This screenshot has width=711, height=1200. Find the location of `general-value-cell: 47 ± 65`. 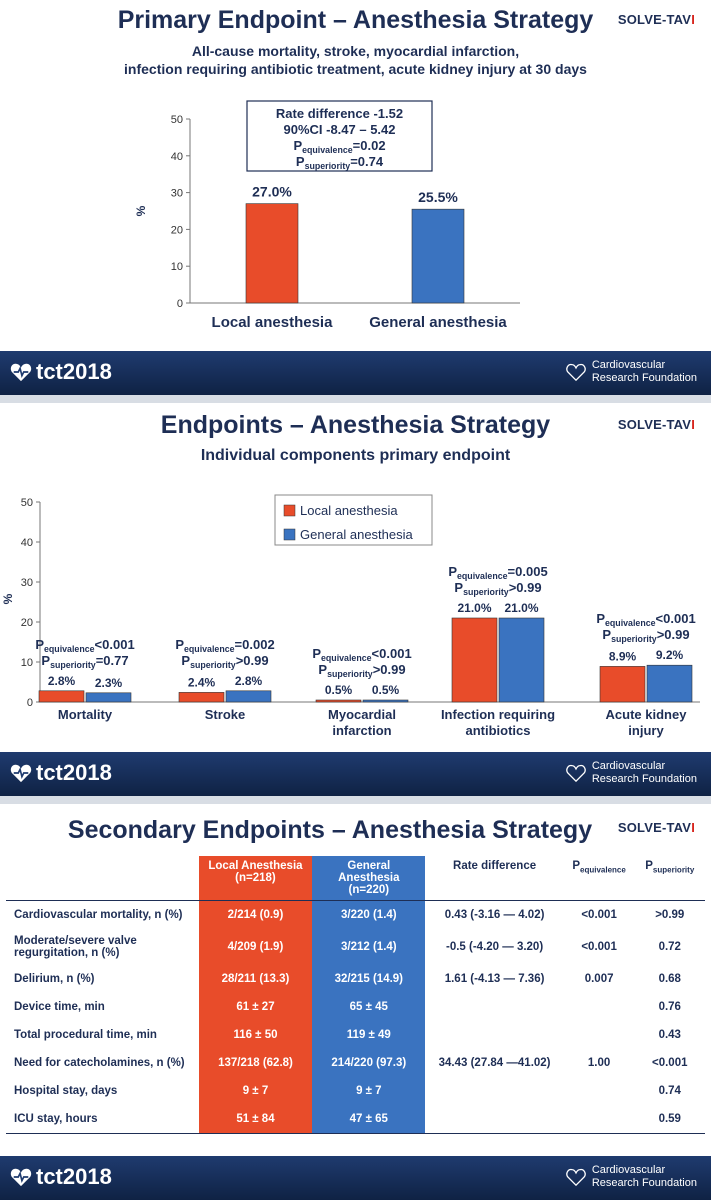

general-value-cell: 47 ± 65 is located at coordinates (369, 1119).